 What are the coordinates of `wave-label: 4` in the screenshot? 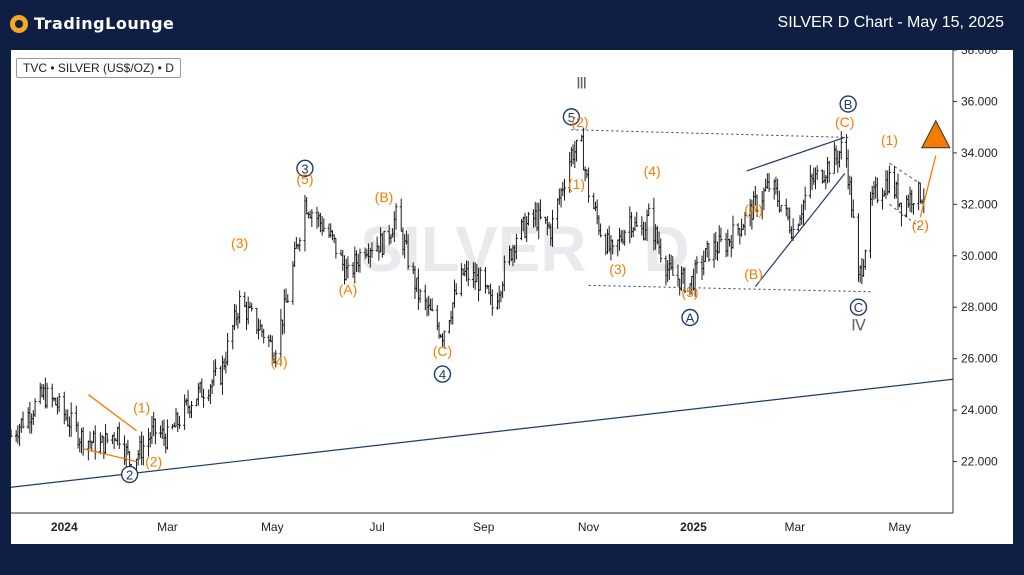 It's located at (442, 374).